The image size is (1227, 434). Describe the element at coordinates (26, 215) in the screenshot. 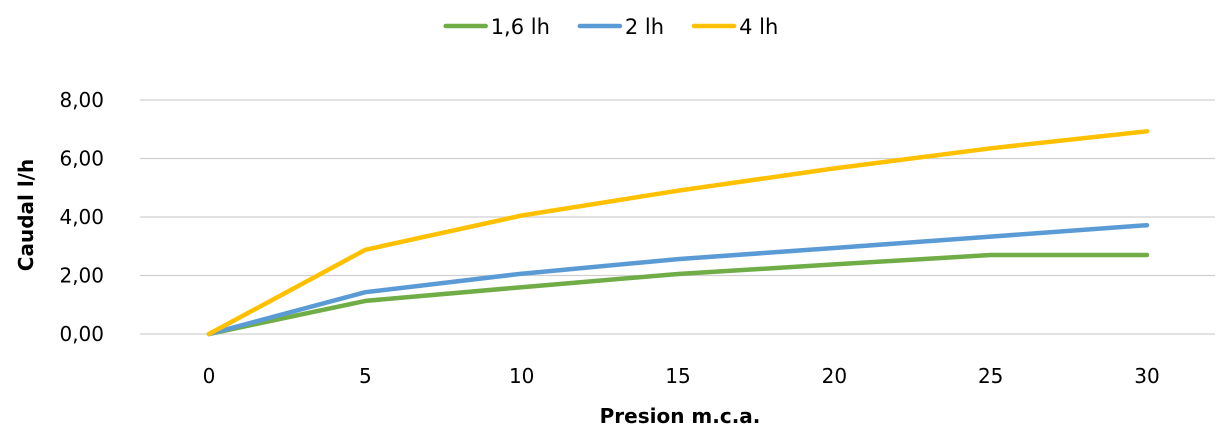

I see `y-axis-title: Caudal l/h` at that location.